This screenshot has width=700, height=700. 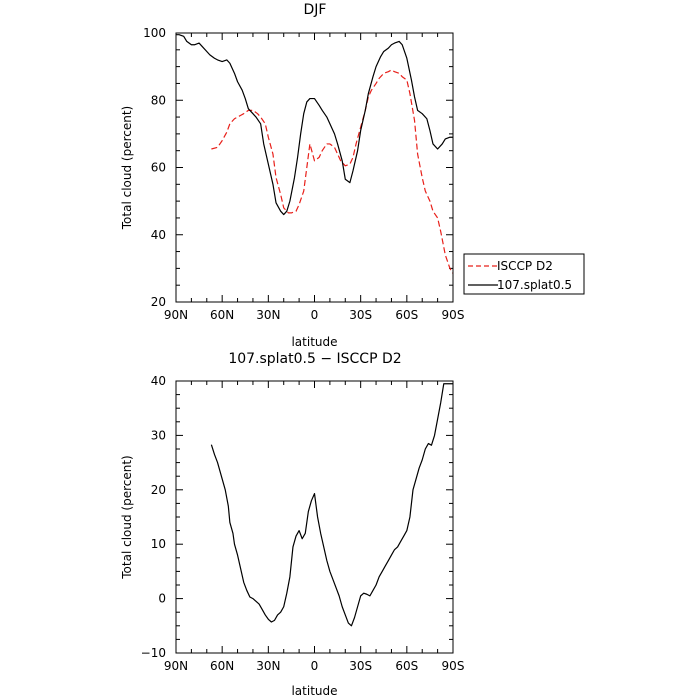 What do you see at coordinates (158, 168) in the screenshot?
I see `y-tick-label: 60` at bounding box center [158, 168].